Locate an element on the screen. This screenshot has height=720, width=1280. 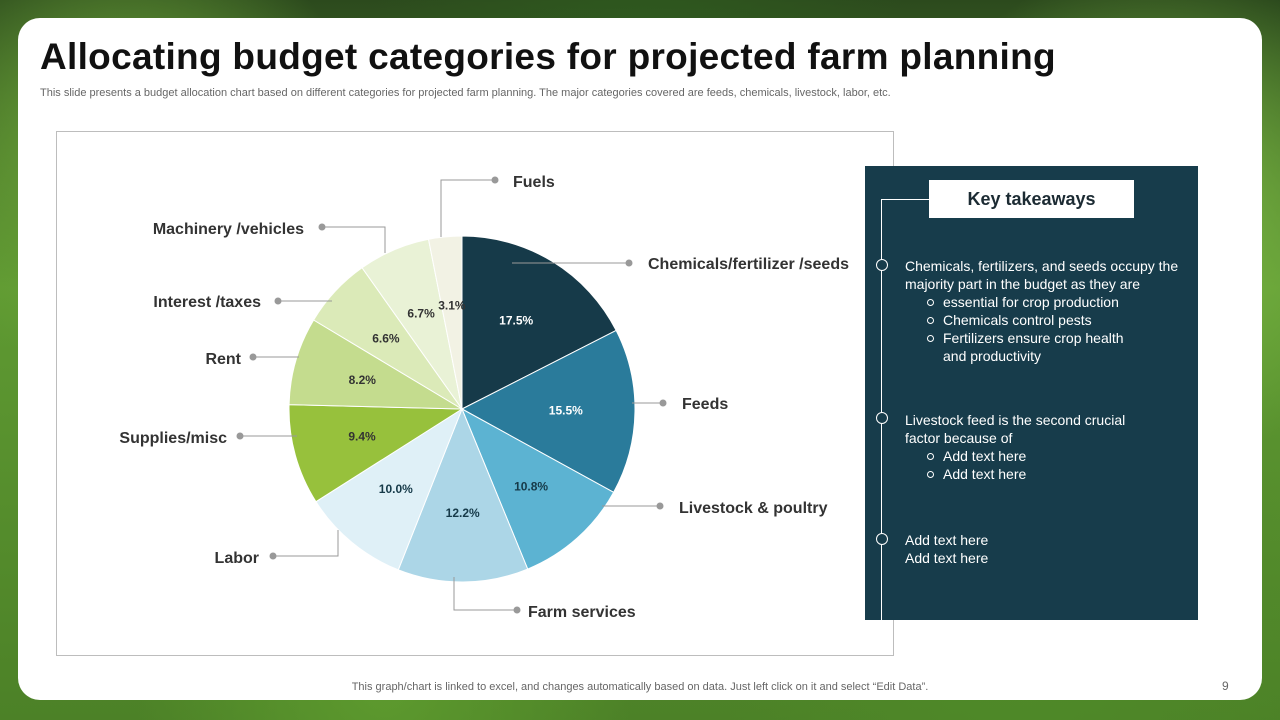
timeline-line is located at coordinates (881, 409).